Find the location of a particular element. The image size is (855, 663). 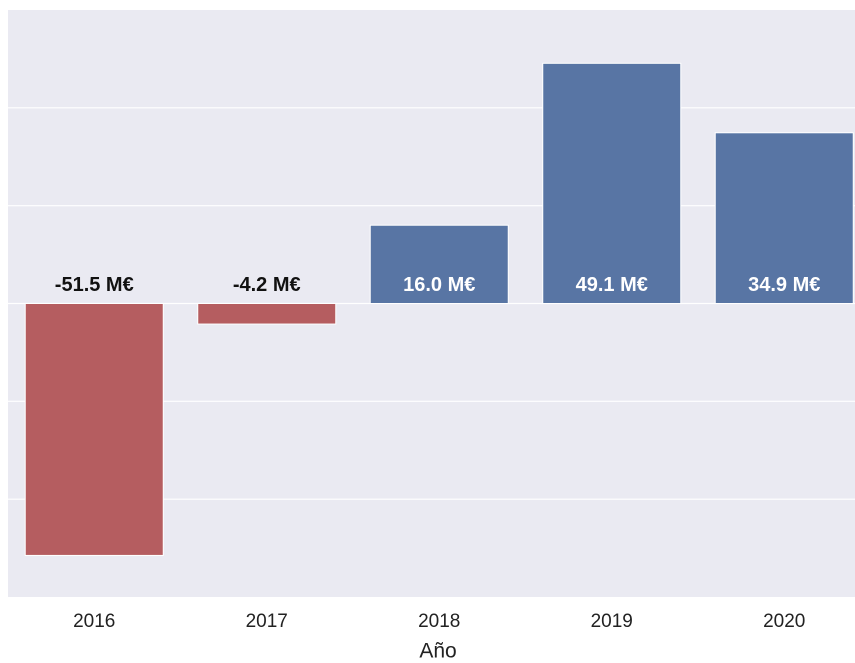

value-label: -51.5 M€ is located at coordinates (94, 285).